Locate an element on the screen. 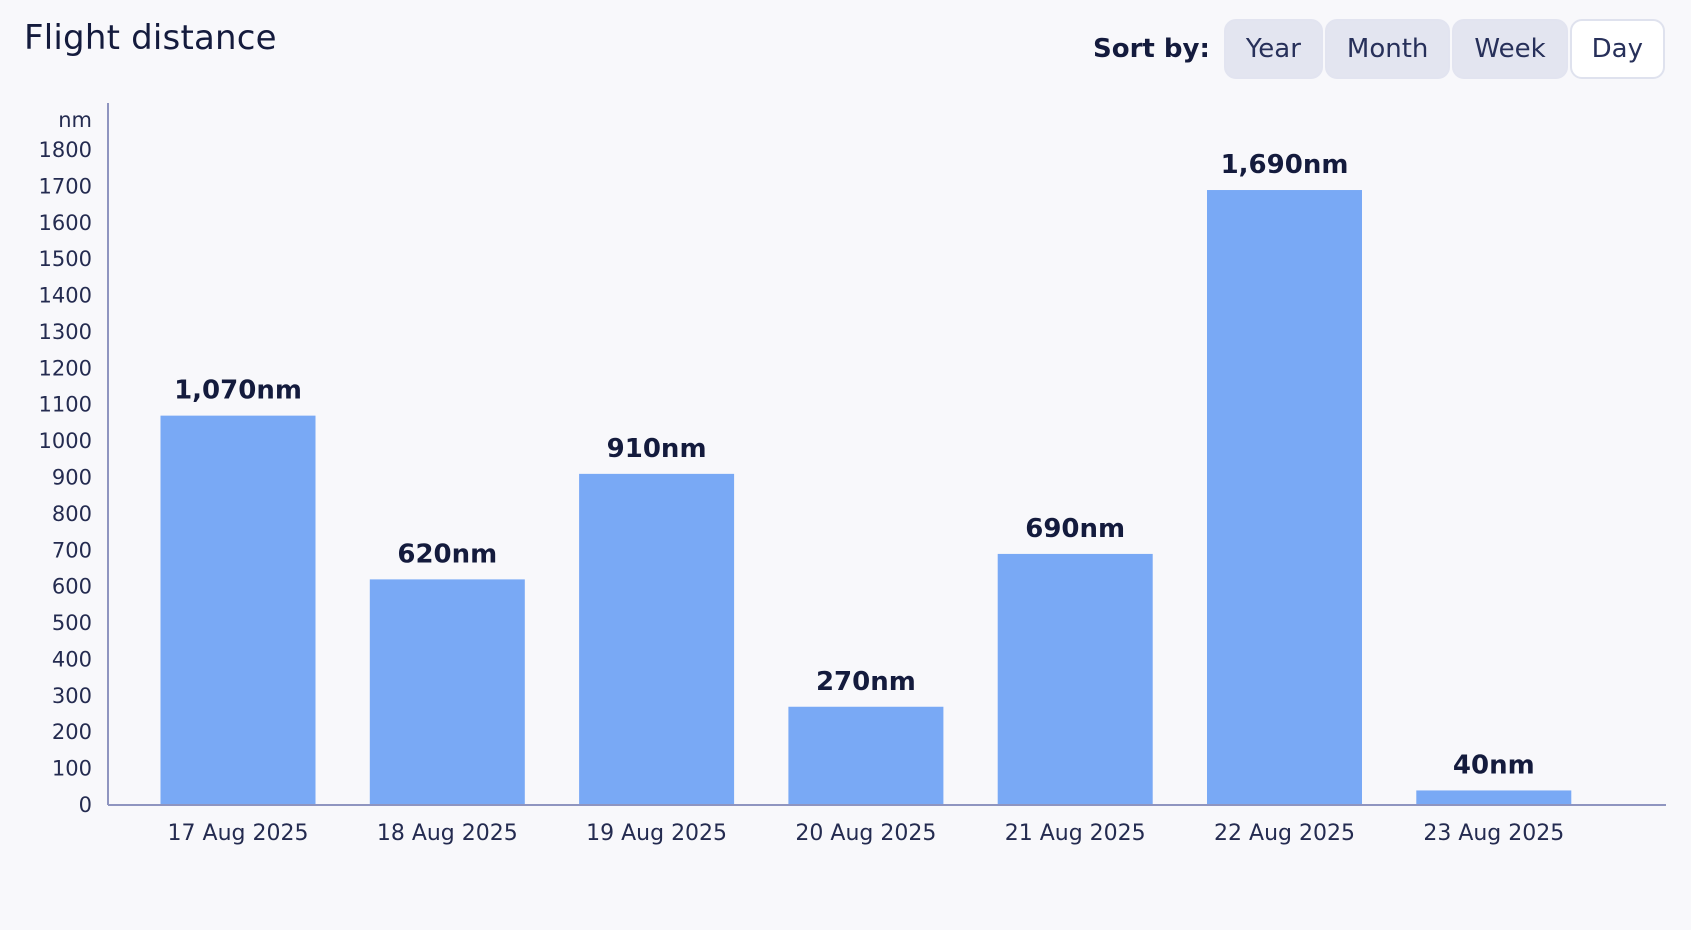 This screenshot has height=930, width=1691. y-tick-label: 100 is located at coordinates (72, 769).